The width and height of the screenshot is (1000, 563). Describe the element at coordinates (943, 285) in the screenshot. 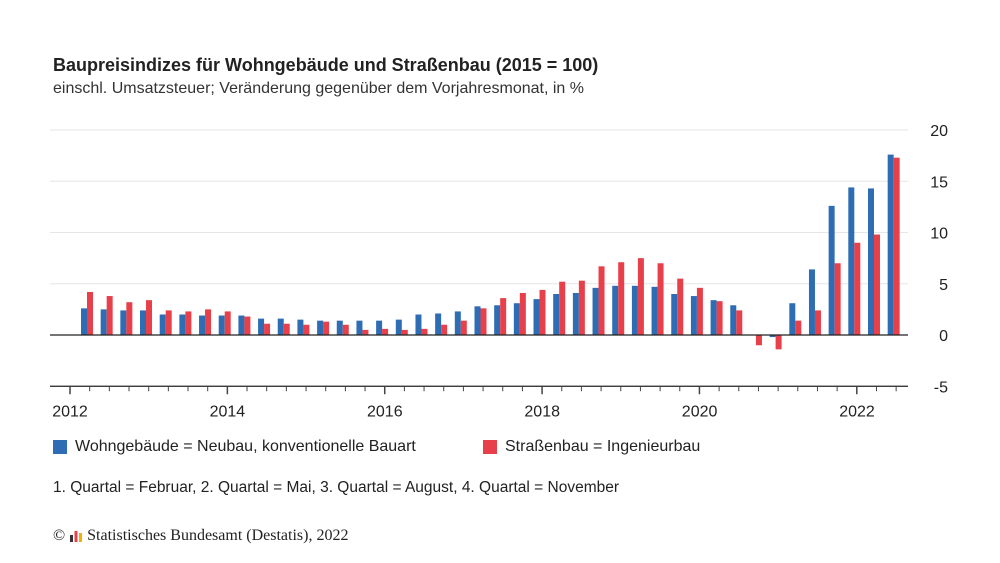

I see `y-tick-label: 5` at that location.